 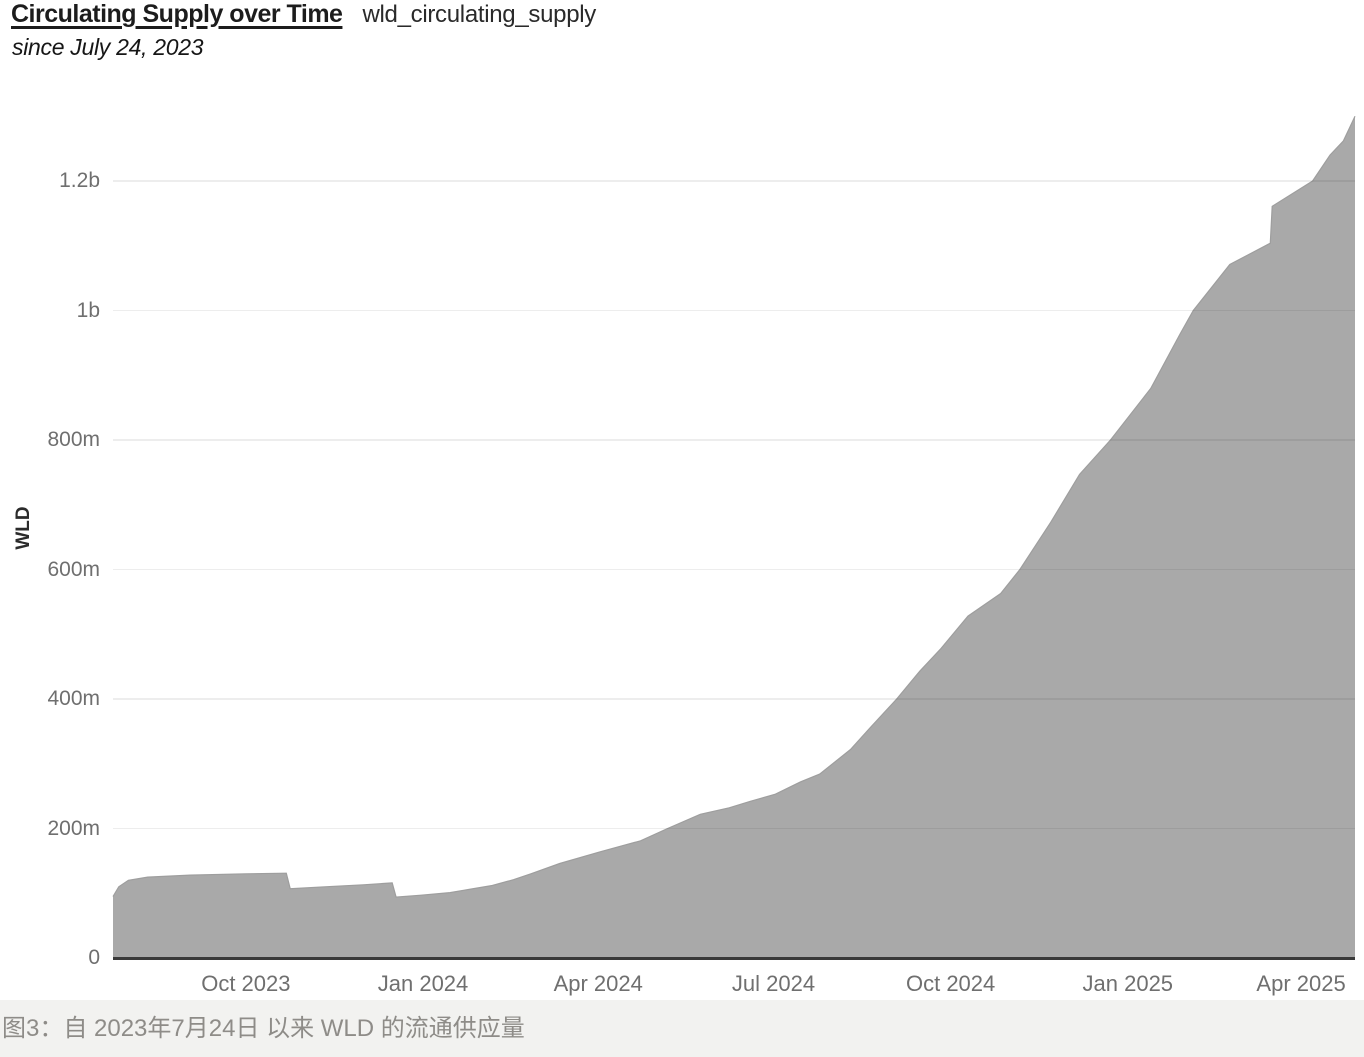 I want to click on figure-caption: 图3：自 2023年7月24日 以来 WLD 的流通供应量, so click(x=682, y=1028).